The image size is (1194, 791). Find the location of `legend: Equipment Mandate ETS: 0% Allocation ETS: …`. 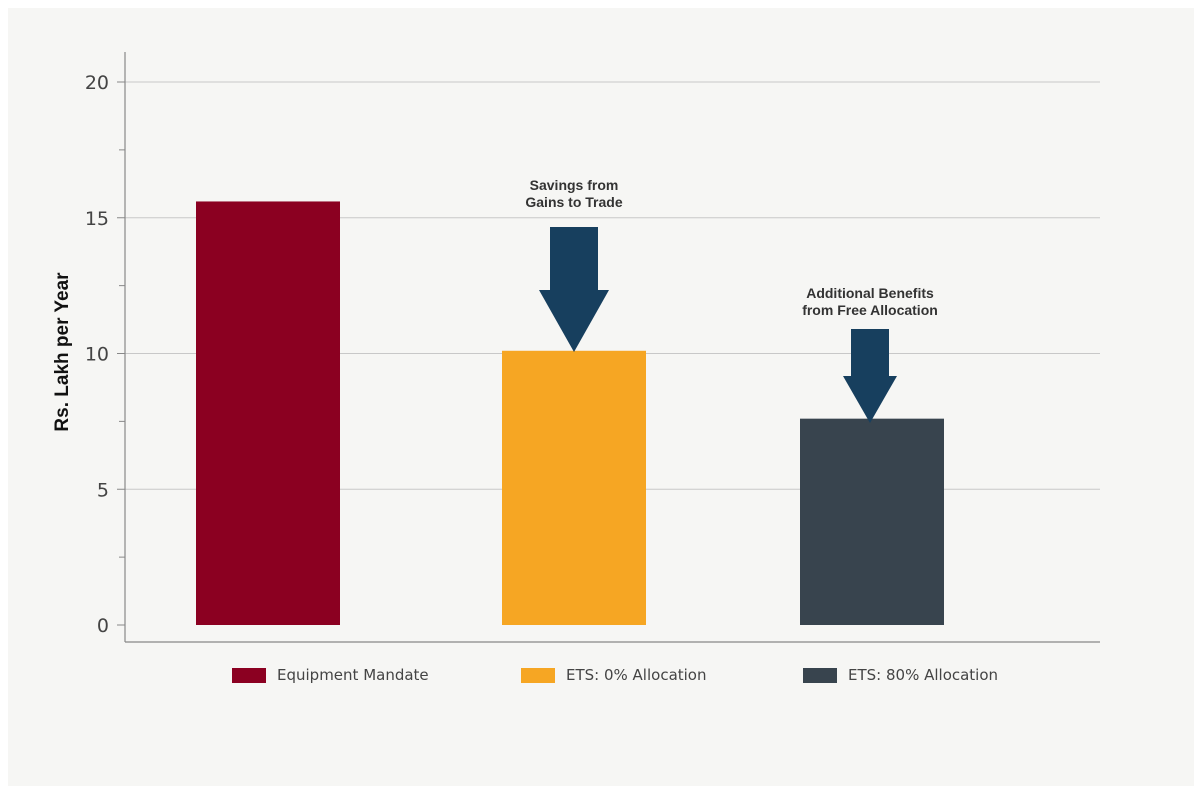

legend: Equipment Mandate ETS: 0% Allocation ETS: … is located at coordinates (597, 676).